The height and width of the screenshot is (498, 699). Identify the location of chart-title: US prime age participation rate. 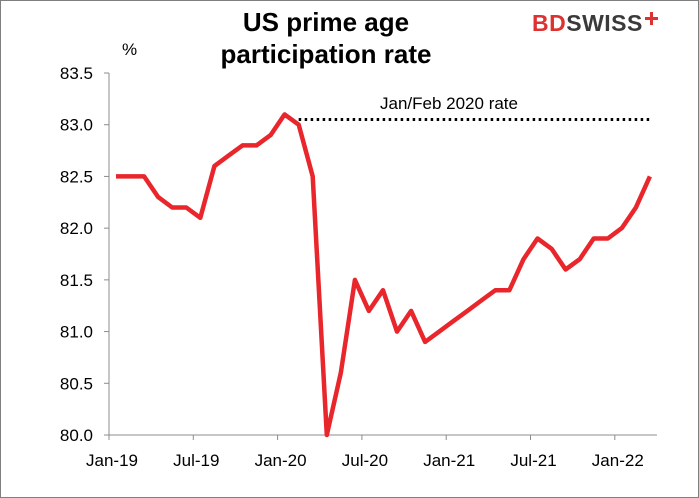
(326, 38).